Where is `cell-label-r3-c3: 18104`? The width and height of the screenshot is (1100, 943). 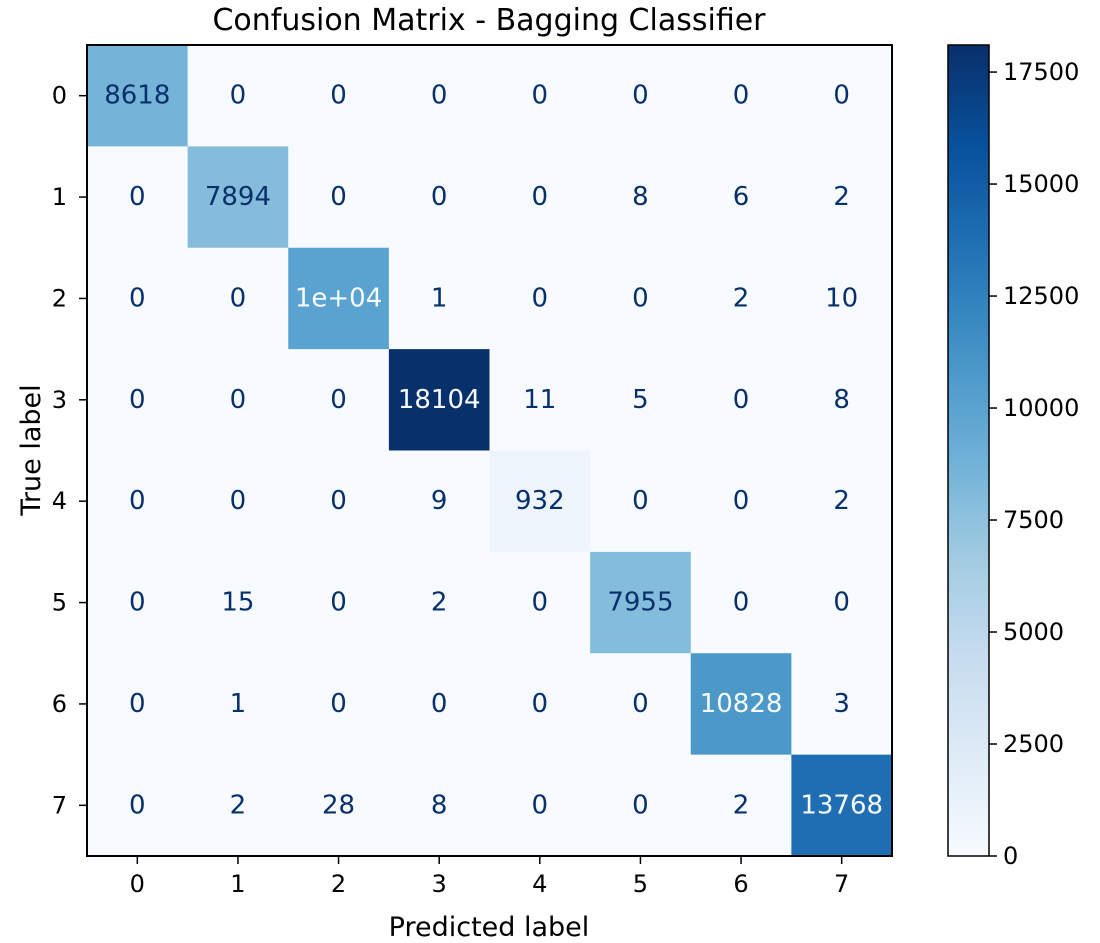 cell-label-r3-c3: 18104 is located at coordinates (439, 400).